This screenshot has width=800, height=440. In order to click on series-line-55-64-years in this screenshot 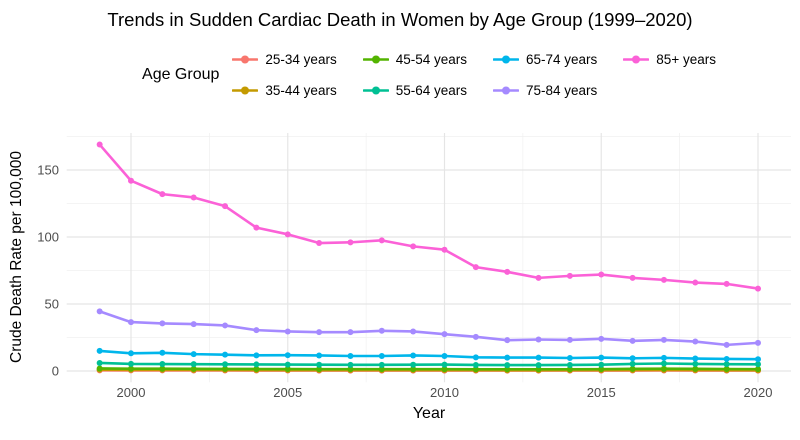, I will do `click(429, 364)`.